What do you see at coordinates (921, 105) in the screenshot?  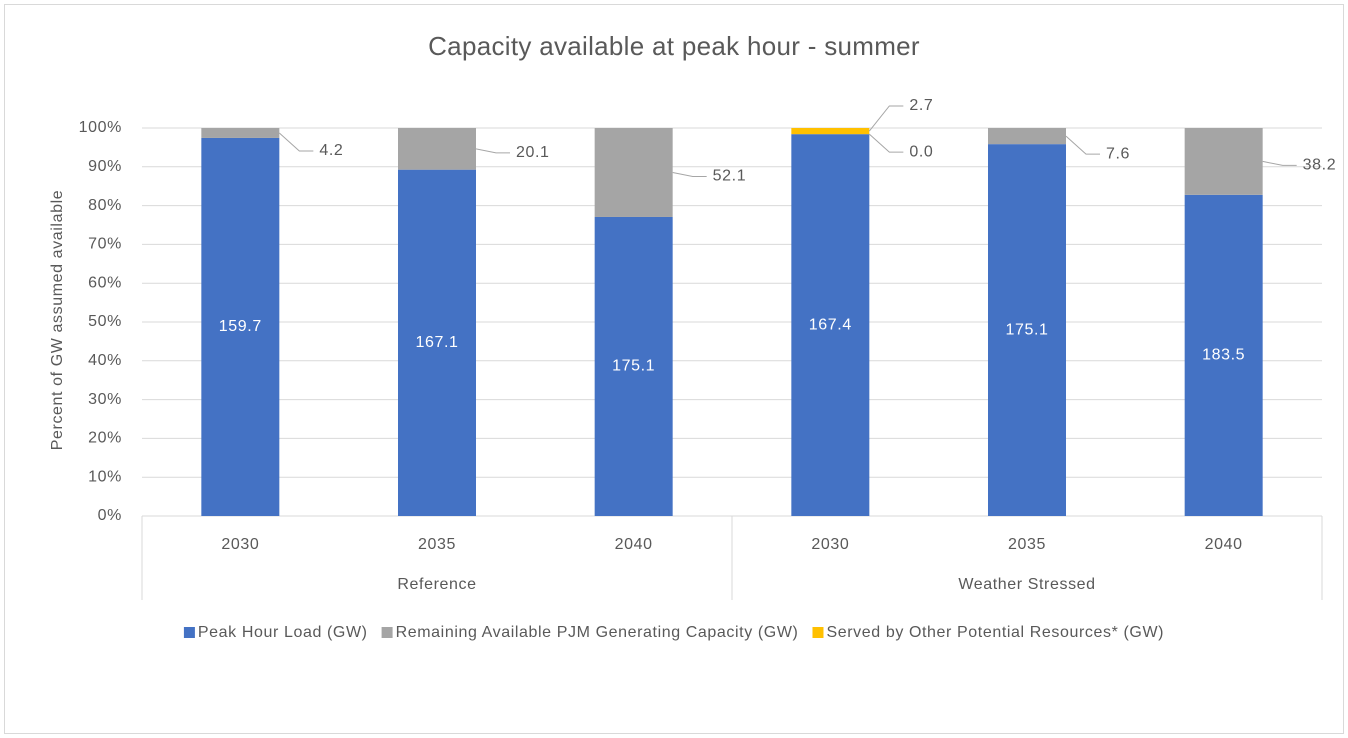 I see `data-label: 2.7` at bounding box center [921, 105].